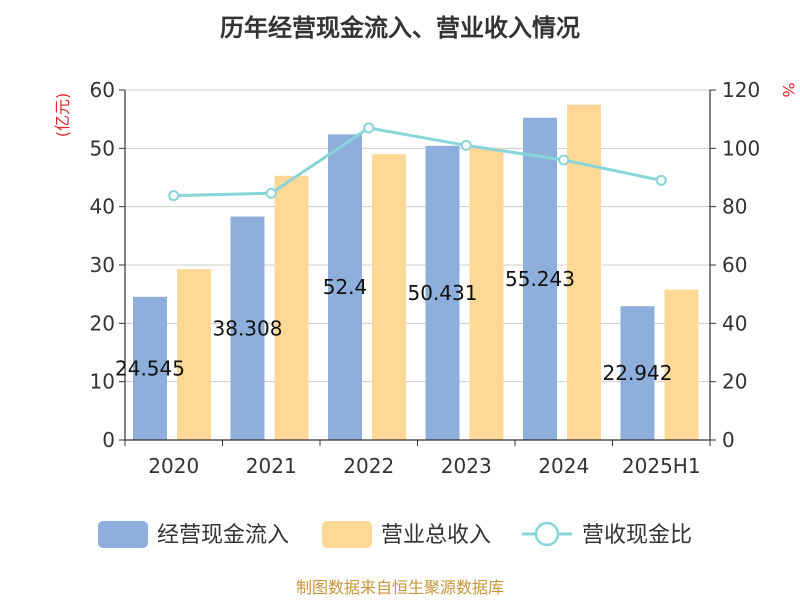  What do you see at coordinates (102, 323) in the screenshot?
I see `left-axis-tick: 20` at bounding box center [102, 323].